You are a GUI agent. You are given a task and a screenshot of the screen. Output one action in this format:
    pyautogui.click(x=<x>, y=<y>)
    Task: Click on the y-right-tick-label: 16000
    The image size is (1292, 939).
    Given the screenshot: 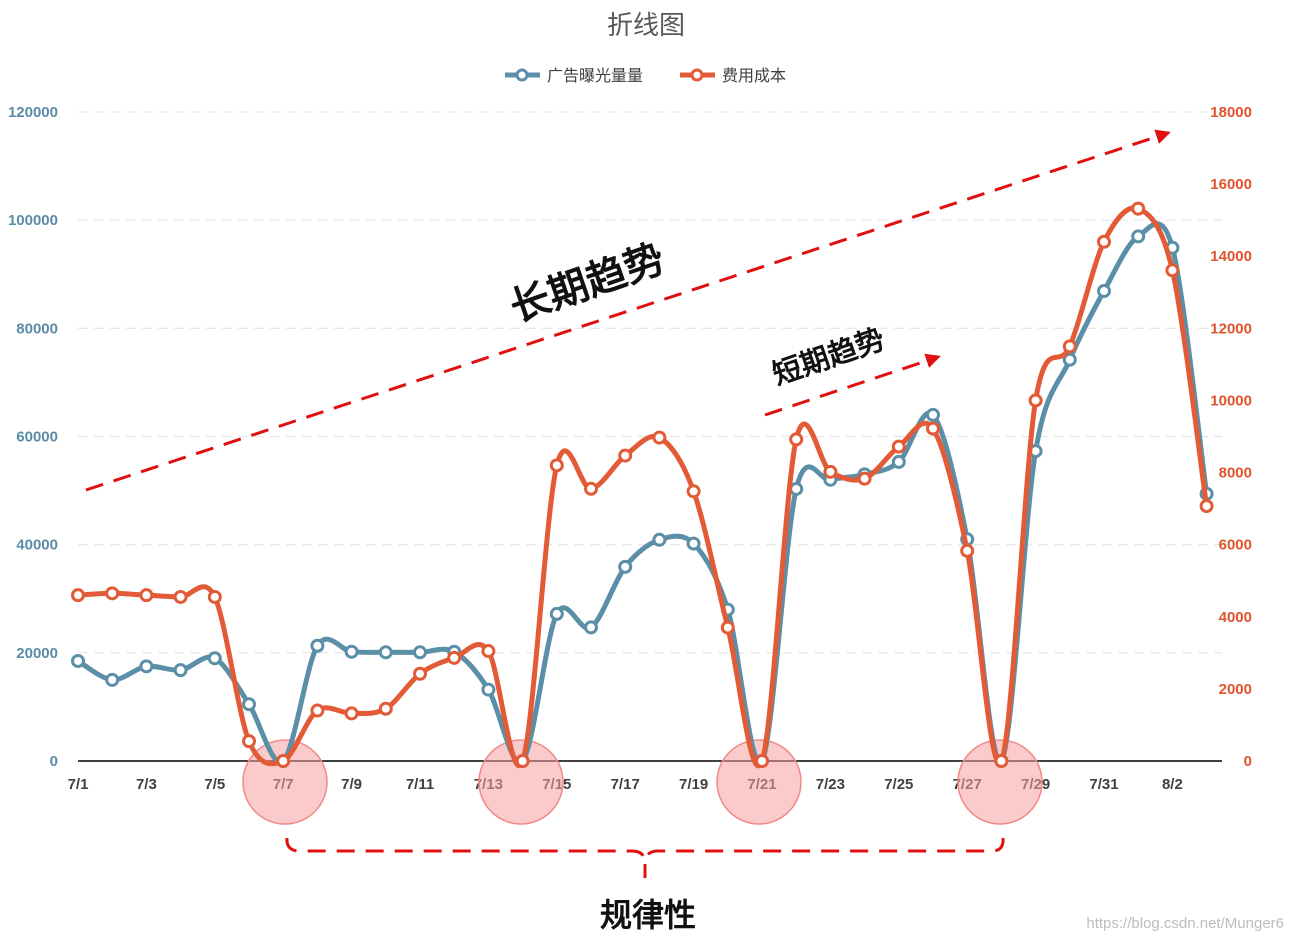 What is the action you would take?
    pyautogui.click(x=1231, y=184)
    